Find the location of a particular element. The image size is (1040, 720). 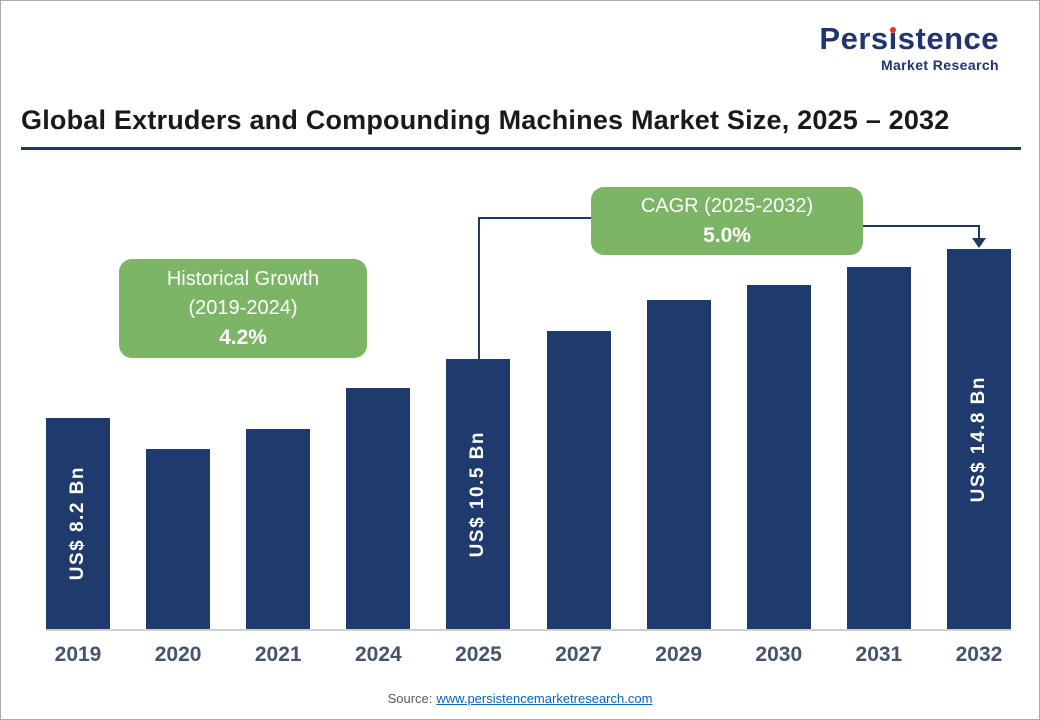

cagr-connector-vertical-2025 is located at coordinates (479, 292).